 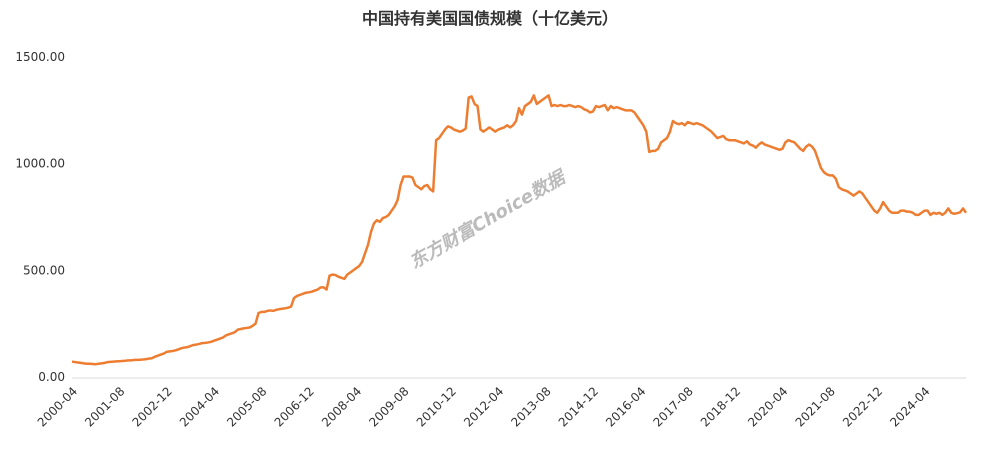 What do you see at coordinates (151, 406) in the screenshot?
I see `x-tick-label: 2002-12` at bounding box center [151, 406].